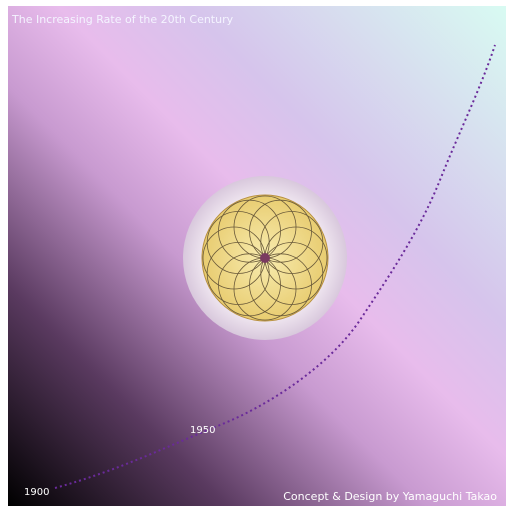 The height and width of the screenshot is (514, 513). What do you see at coordinates (36, 492) in the screenshot?
I see `start-label: 1900` at bounding box center [36, 492].